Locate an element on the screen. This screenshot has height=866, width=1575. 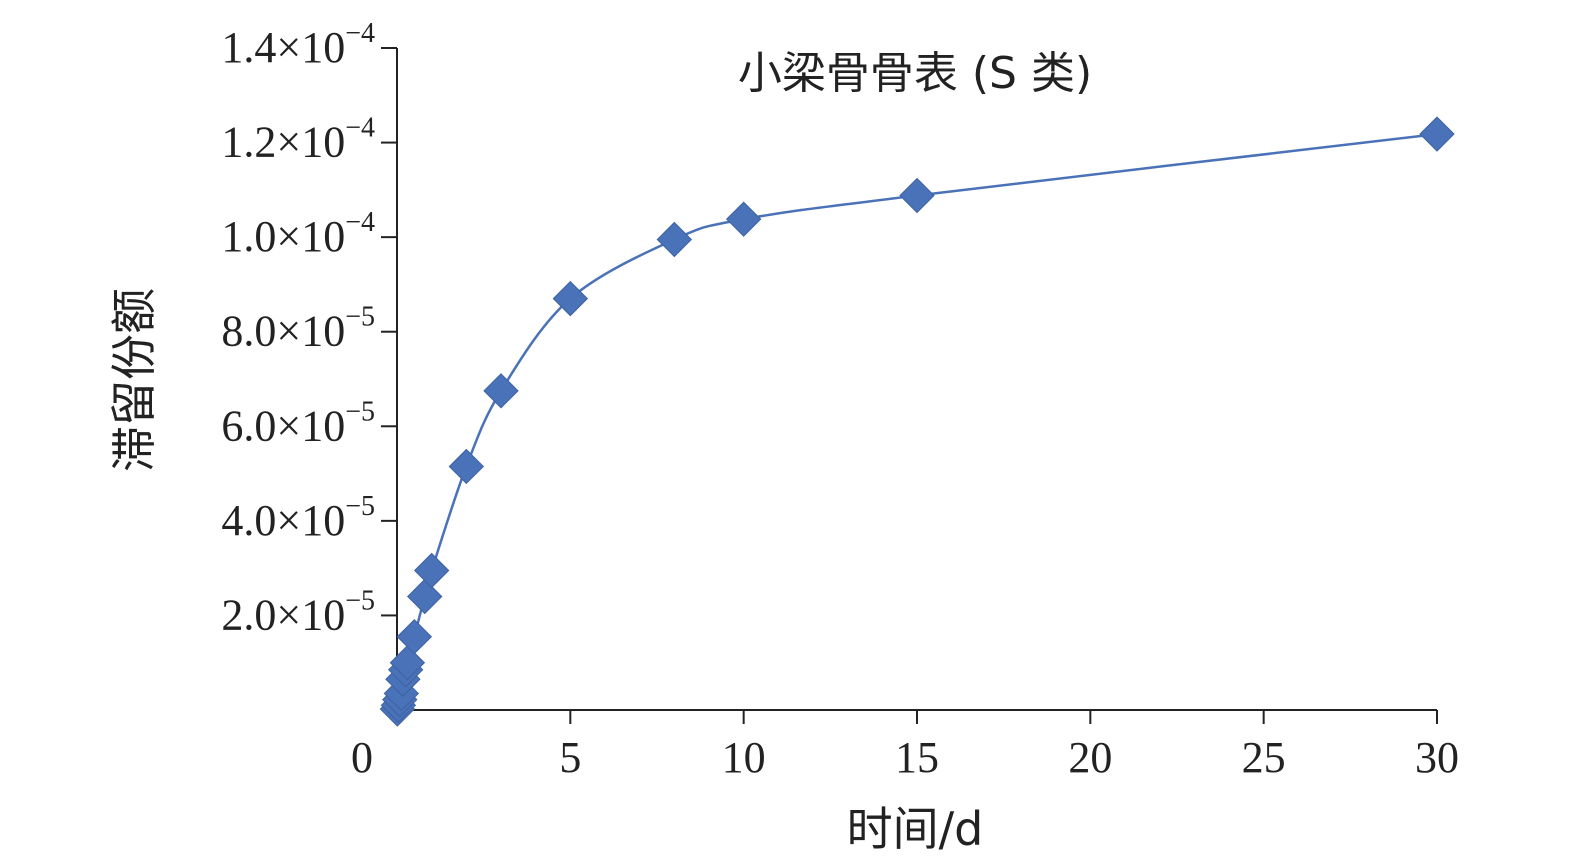
chart-title: 小梁骨骨表 (S 类) is located at coordinates (915, 73).